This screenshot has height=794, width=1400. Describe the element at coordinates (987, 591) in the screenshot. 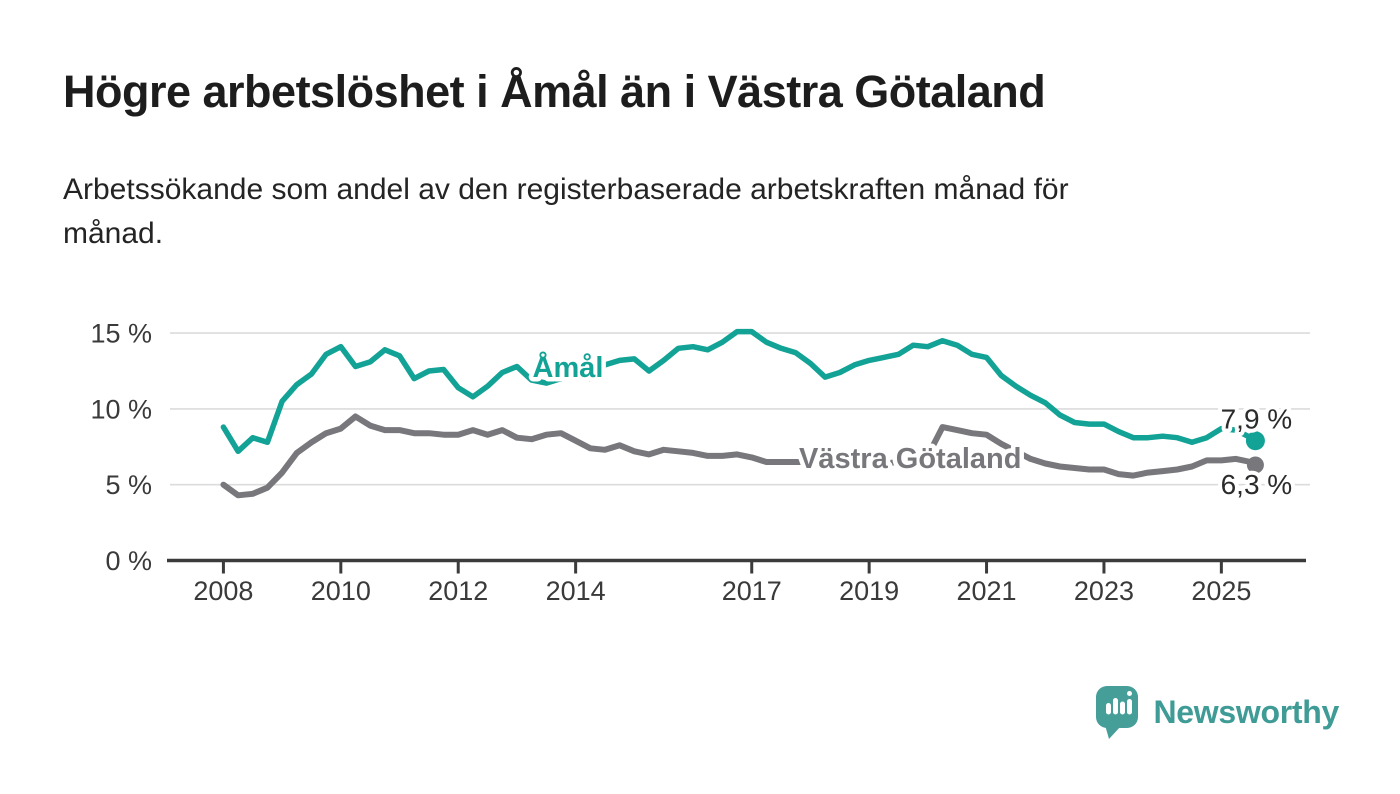

I see `x-tick-label-2021: 2021` at that location.